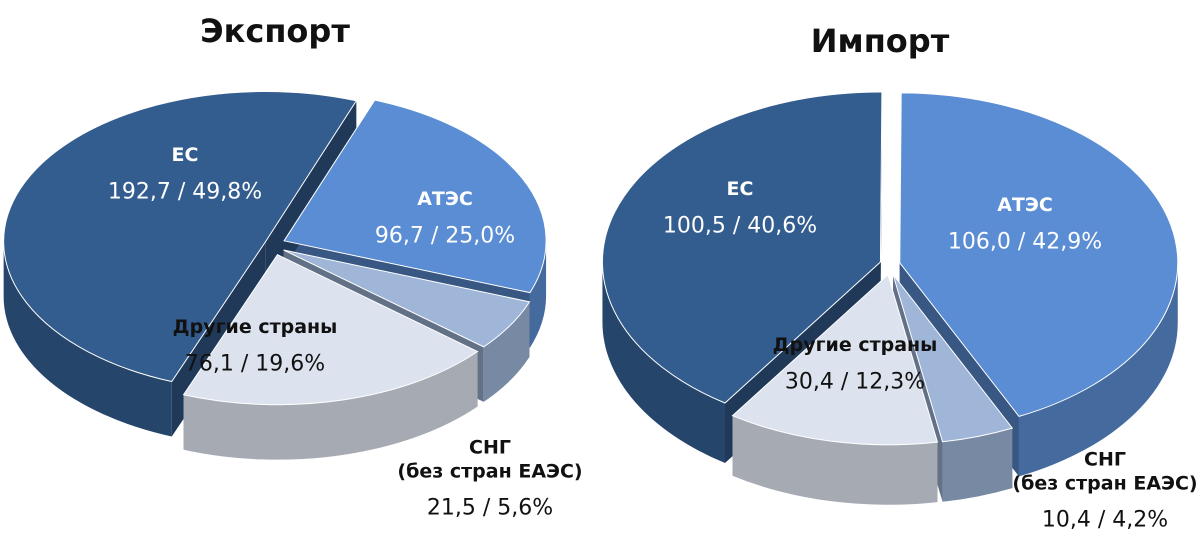  Describe the element at coordinates (445, 236) in the screenshot. I see `value-label: 96,7 / 25,0%` at that location.